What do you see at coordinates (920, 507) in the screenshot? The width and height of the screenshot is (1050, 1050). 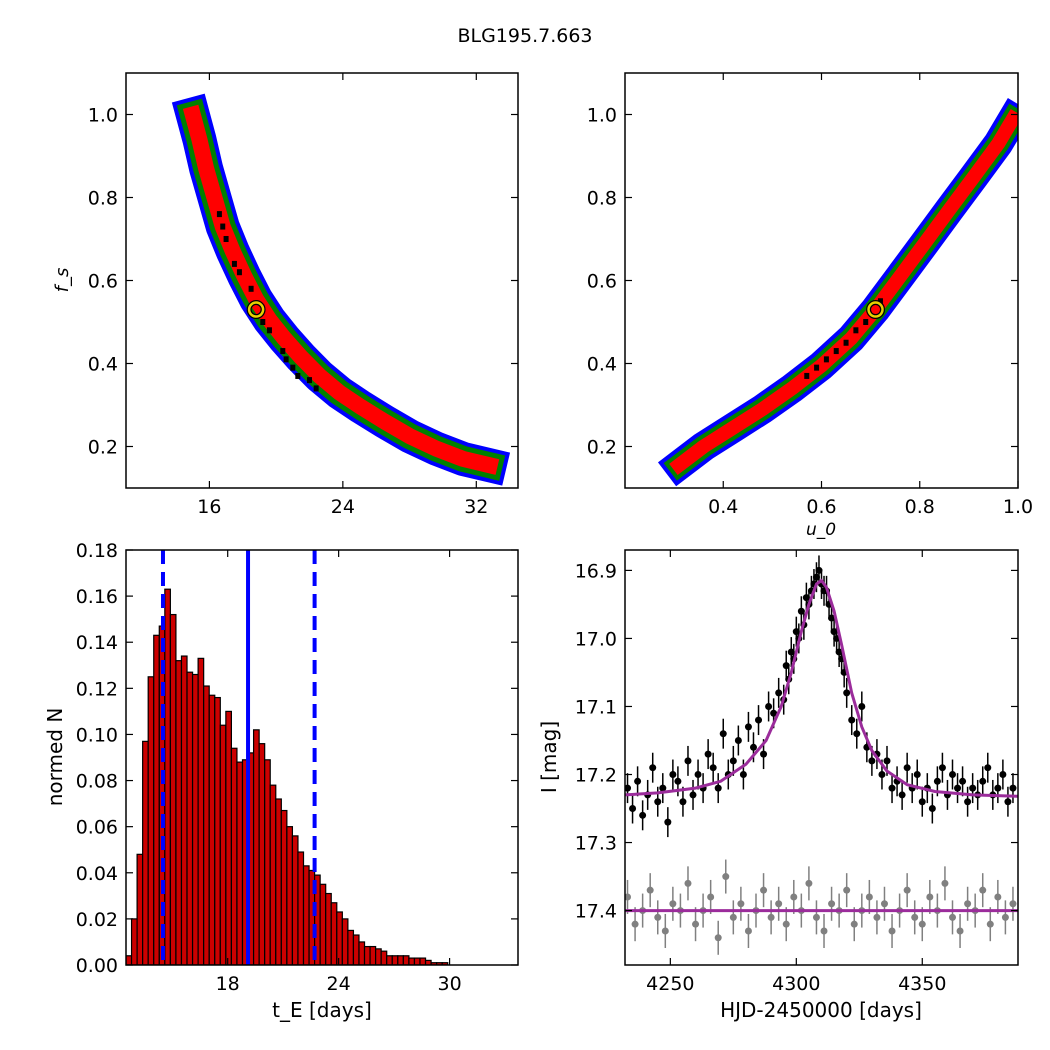 I see `x-tick-label: 0.8` at bounding box center [920, 507].